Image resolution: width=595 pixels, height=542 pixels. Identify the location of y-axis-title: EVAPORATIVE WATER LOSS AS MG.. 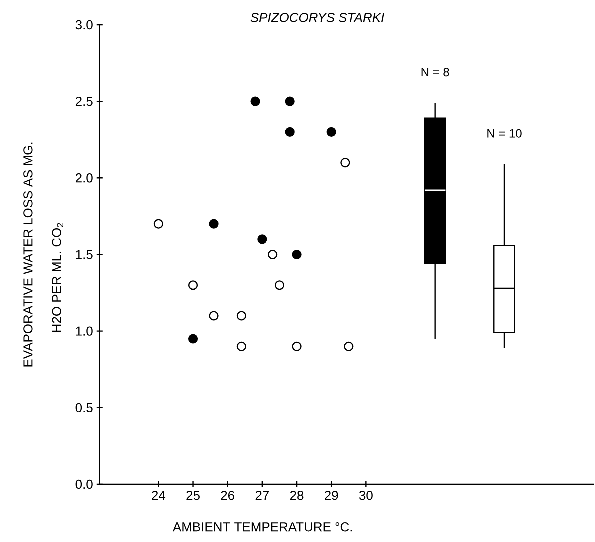
(28, 254).